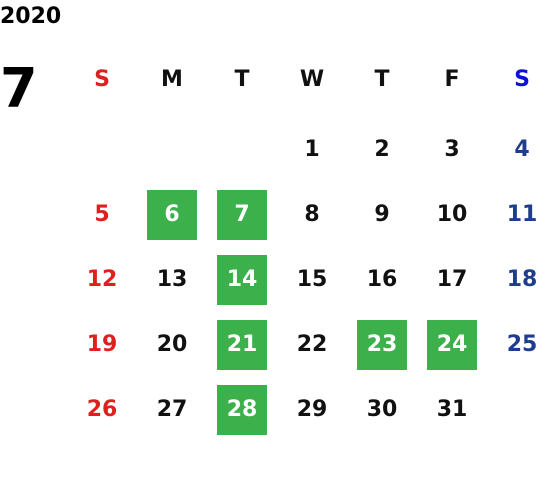 This screenshot has width=548, height=503. I want to click on year: 2020, so click(30, 16).